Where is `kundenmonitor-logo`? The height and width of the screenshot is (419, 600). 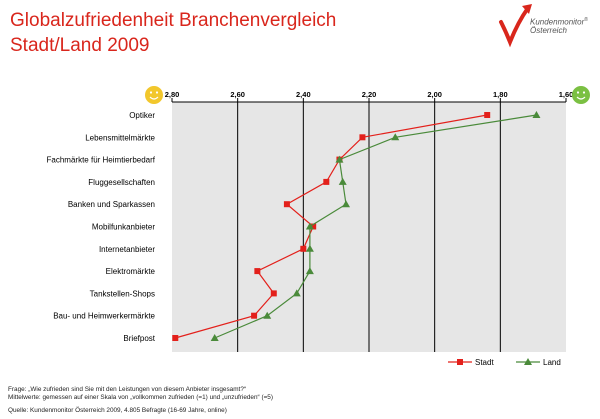 kundenmonitor-logo is located at coordinates (515, 26).